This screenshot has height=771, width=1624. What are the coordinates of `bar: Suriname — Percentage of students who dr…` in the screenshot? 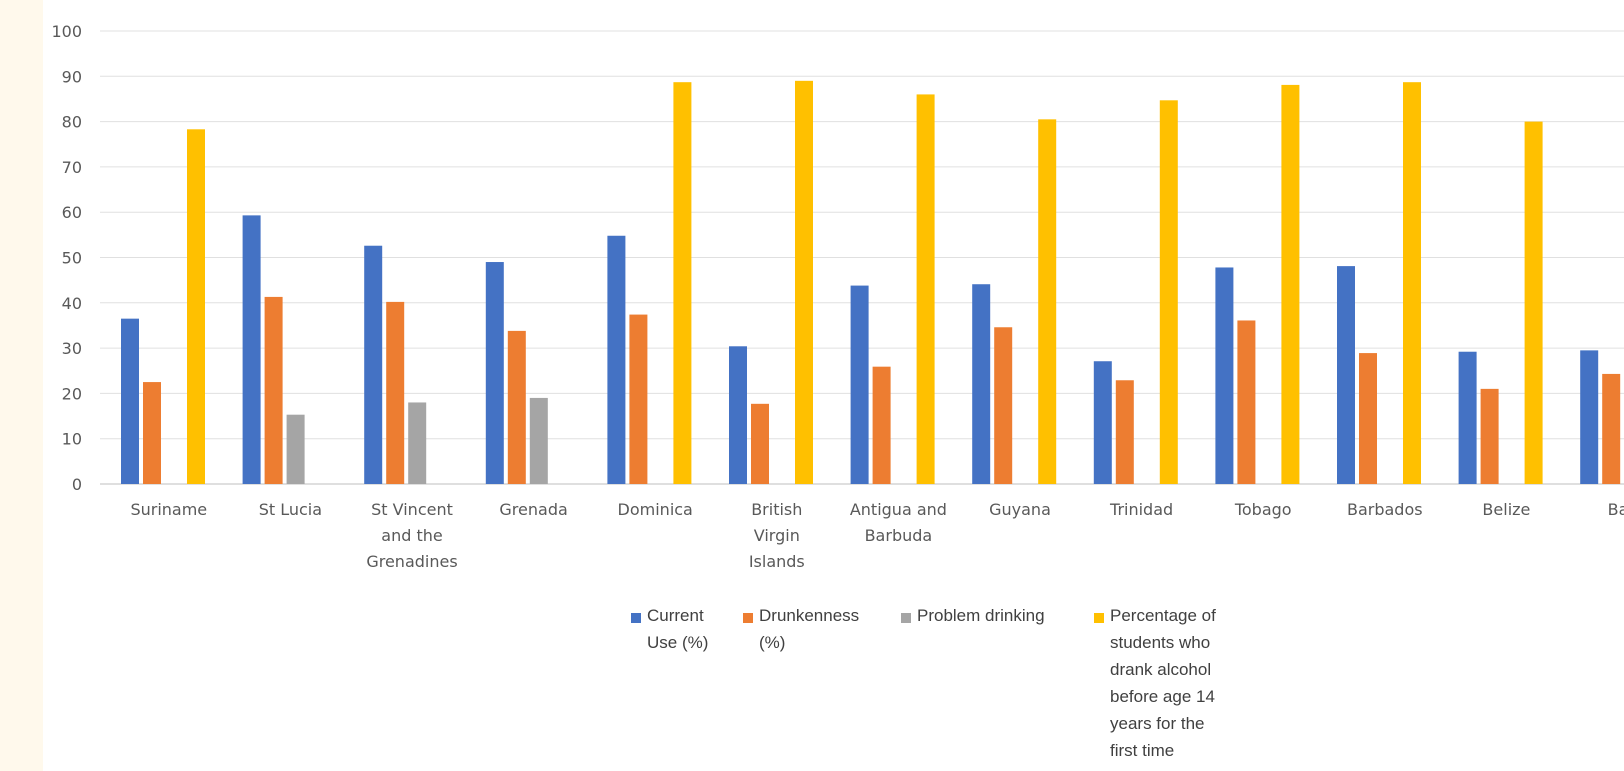 It's located at (196, 306).